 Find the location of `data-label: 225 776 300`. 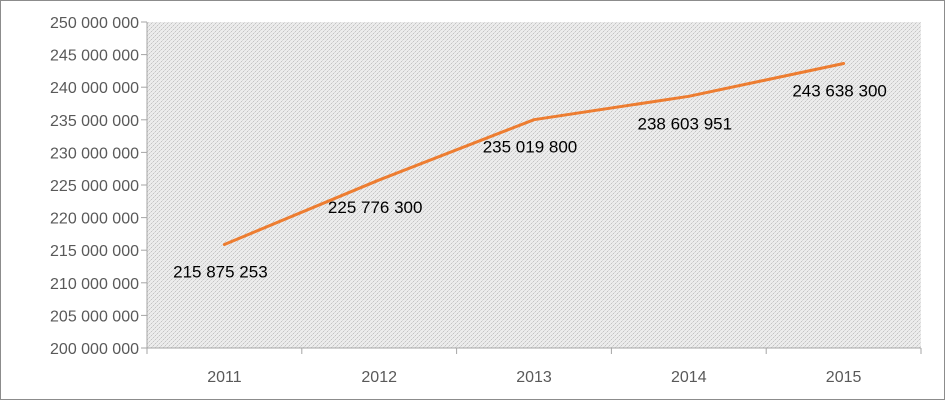

data-label: 225 776 300 is located at coordinates (375, 207).